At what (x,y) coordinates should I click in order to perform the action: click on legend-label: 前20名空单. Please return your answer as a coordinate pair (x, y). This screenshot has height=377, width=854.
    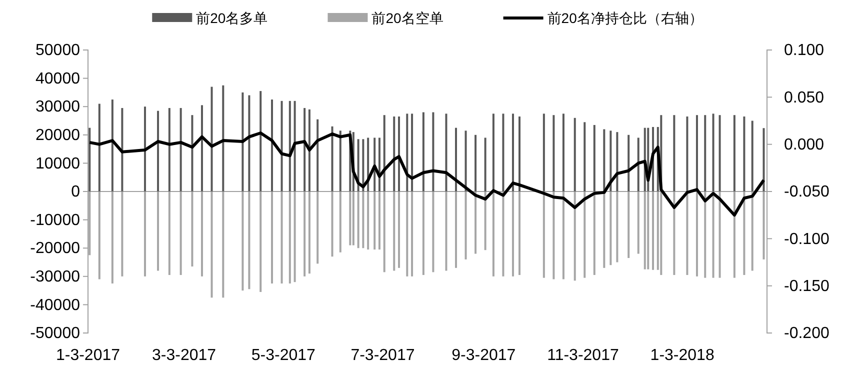
    Looking at the image, I should click on (408, 18).